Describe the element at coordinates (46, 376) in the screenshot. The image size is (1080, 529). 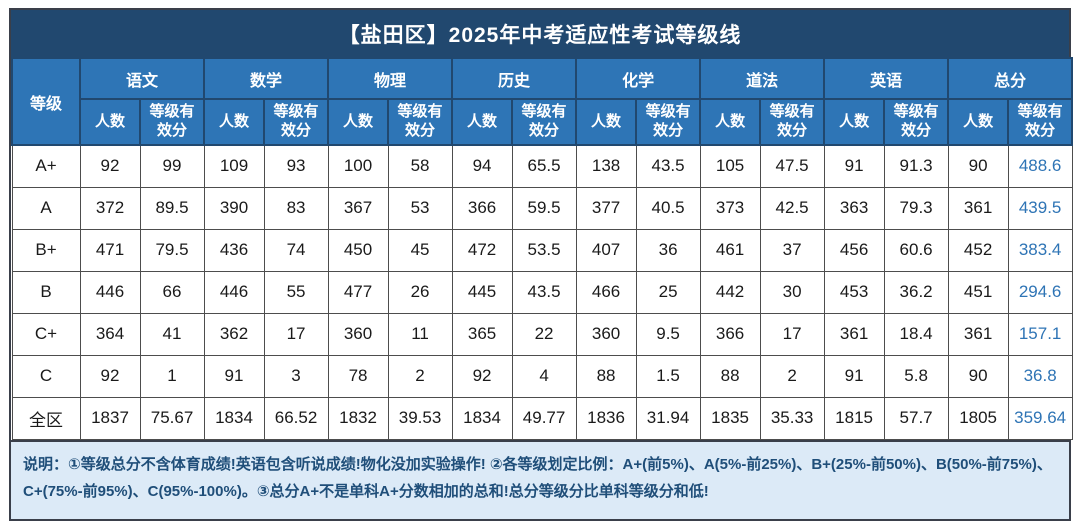
I see `grade-cell: C` at that location.